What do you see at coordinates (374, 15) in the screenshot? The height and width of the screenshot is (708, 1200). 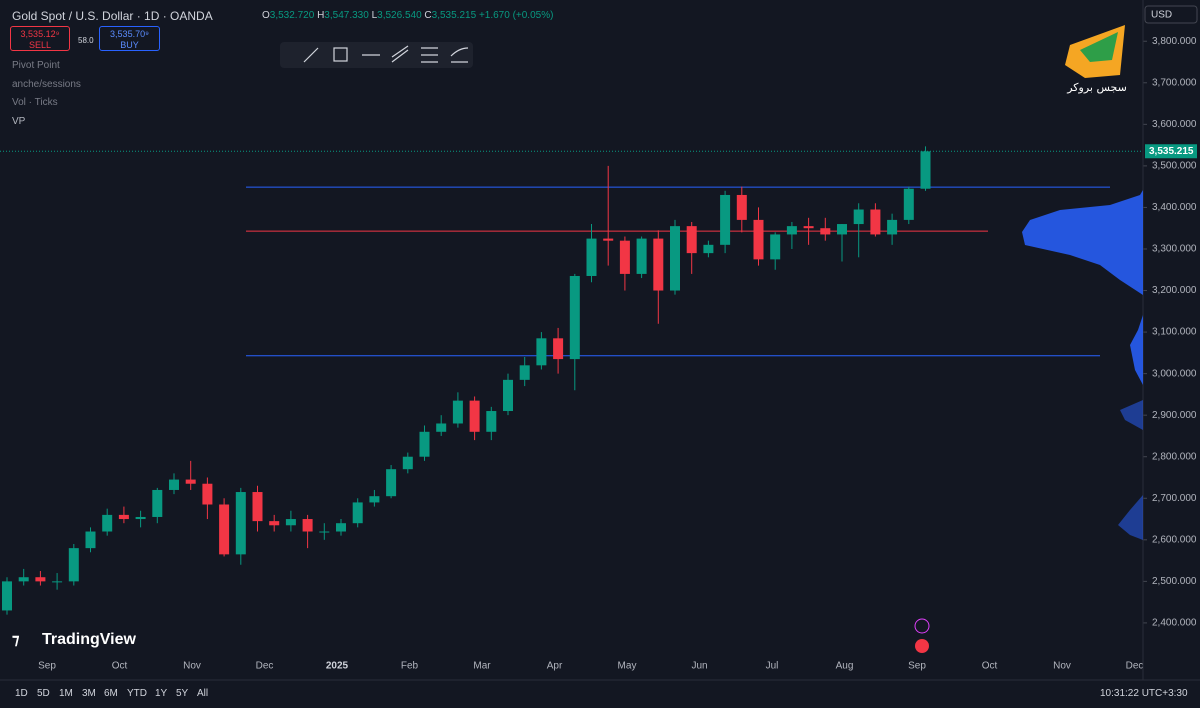 I see `label: L` at bounding box center [374, 15].